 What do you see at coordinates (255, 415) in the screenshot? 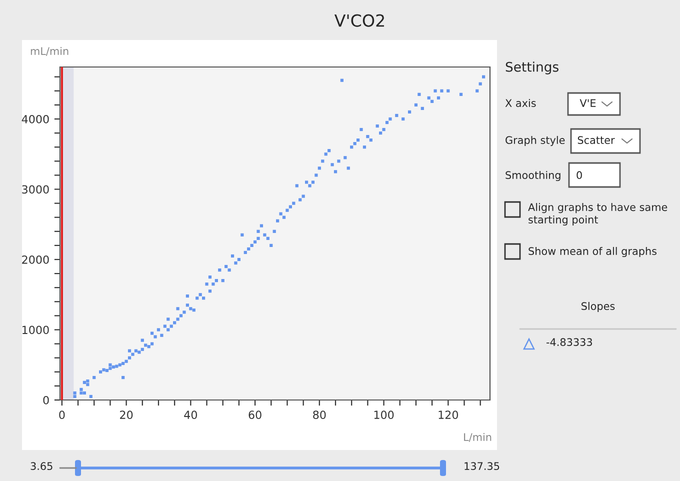
I see `x-tick-label: 60` at bounding box center [255, 415].